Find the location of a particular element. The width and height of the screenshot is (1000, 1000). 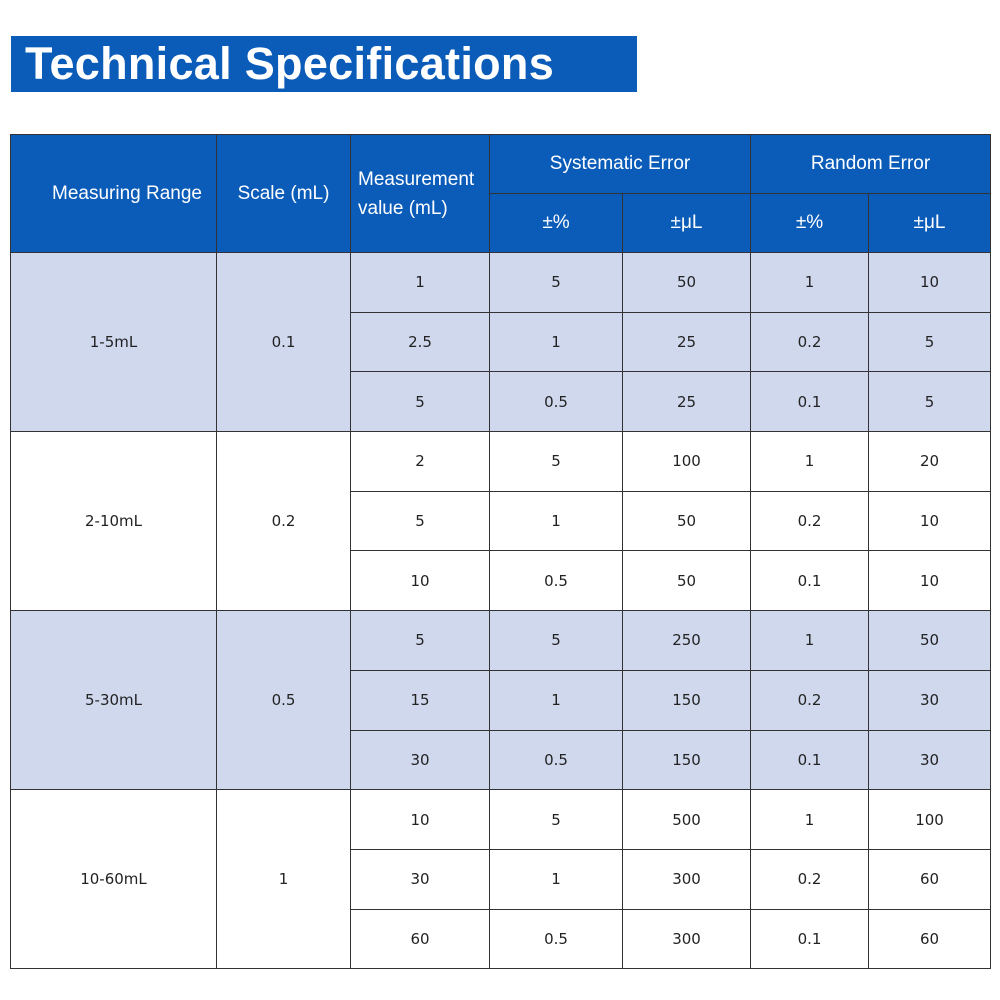

measurement-value-cell: 2.5 is located at coordinates (420, 342).